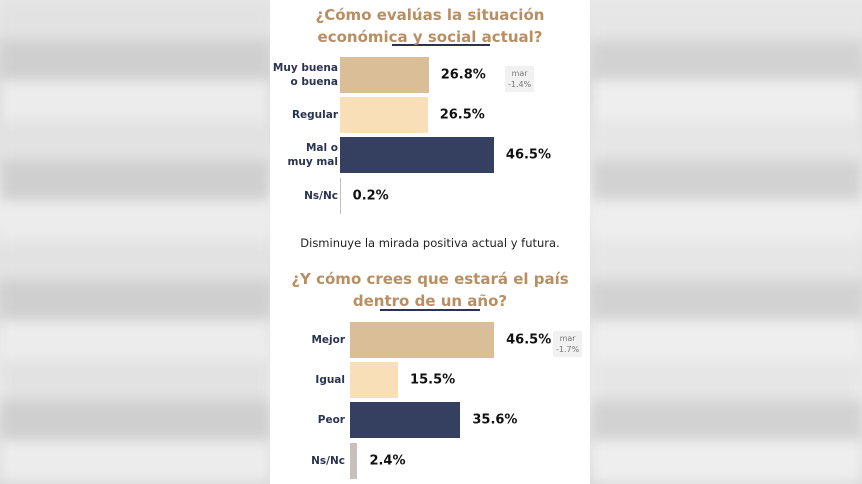 This screenshot has height=484, width=862. I want to click on category-label: Mejor, so click(328, 340).